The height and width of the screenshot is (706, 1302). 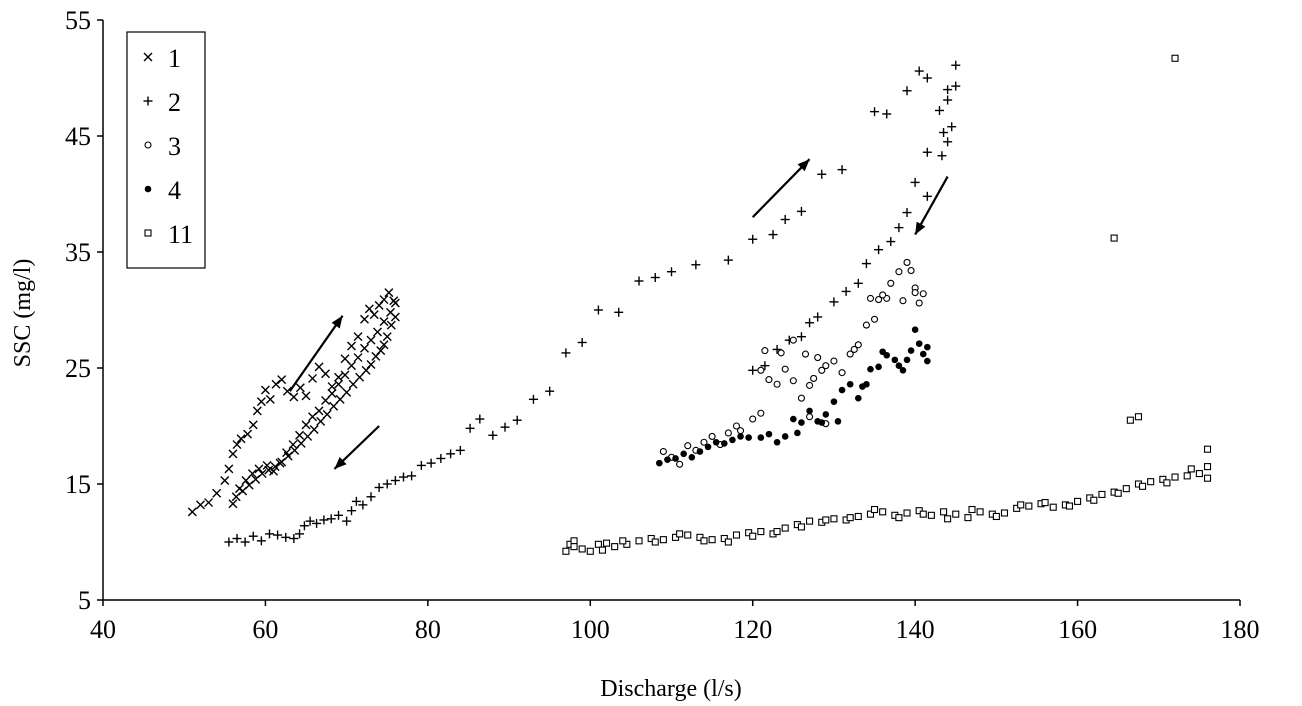 I want to click on y-tick-label: 45, so click(x=78, y=136).